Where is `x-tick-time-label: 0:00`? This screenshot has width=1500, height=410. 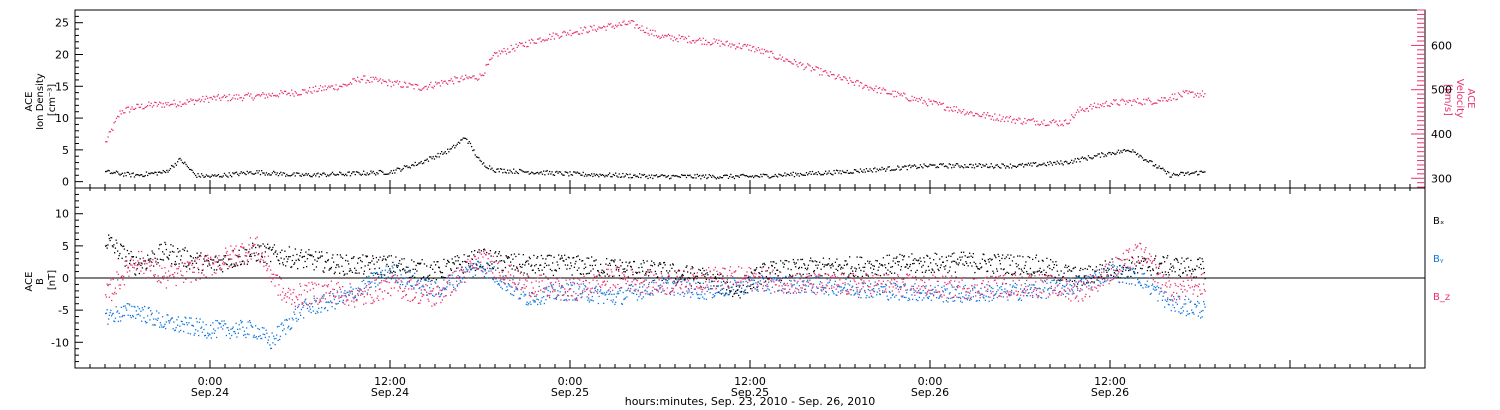
x-tick-time-label: 0:00 is located at coordinates (930, 381).